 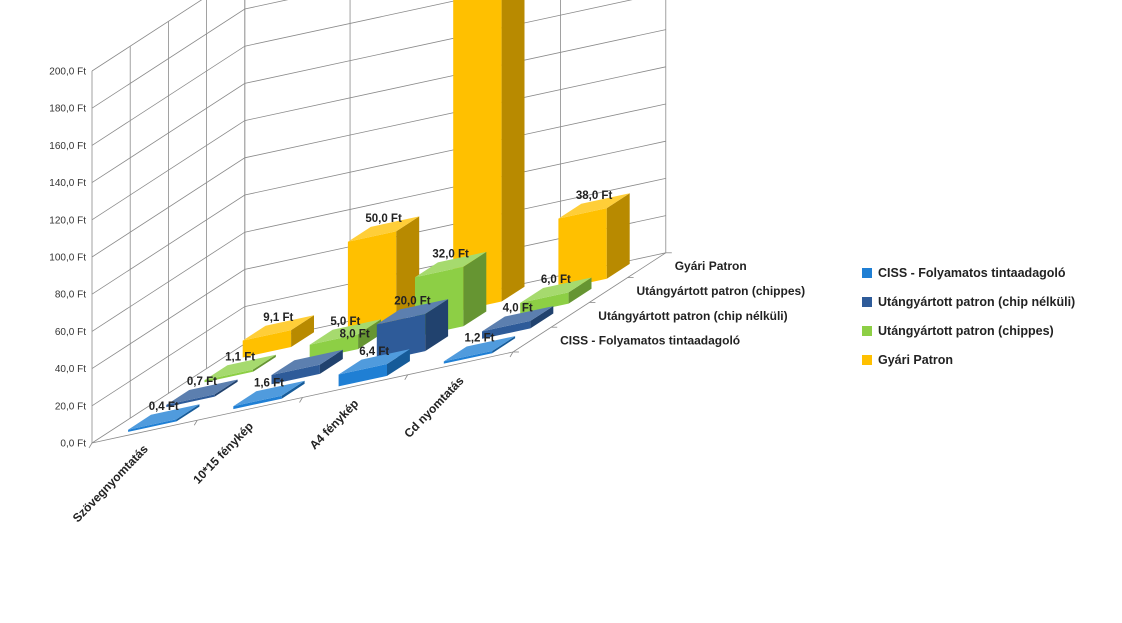 I want to click on data-label: 4,0 Ft, so click(x=518, y=309).